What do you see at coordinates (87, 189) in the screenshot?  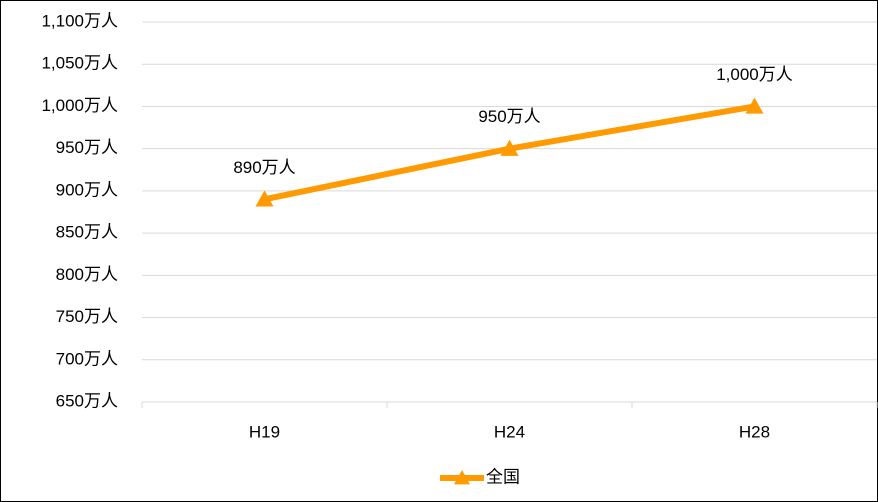 I see `y-tick-label: 900万人` at bounding box center [87, 189].